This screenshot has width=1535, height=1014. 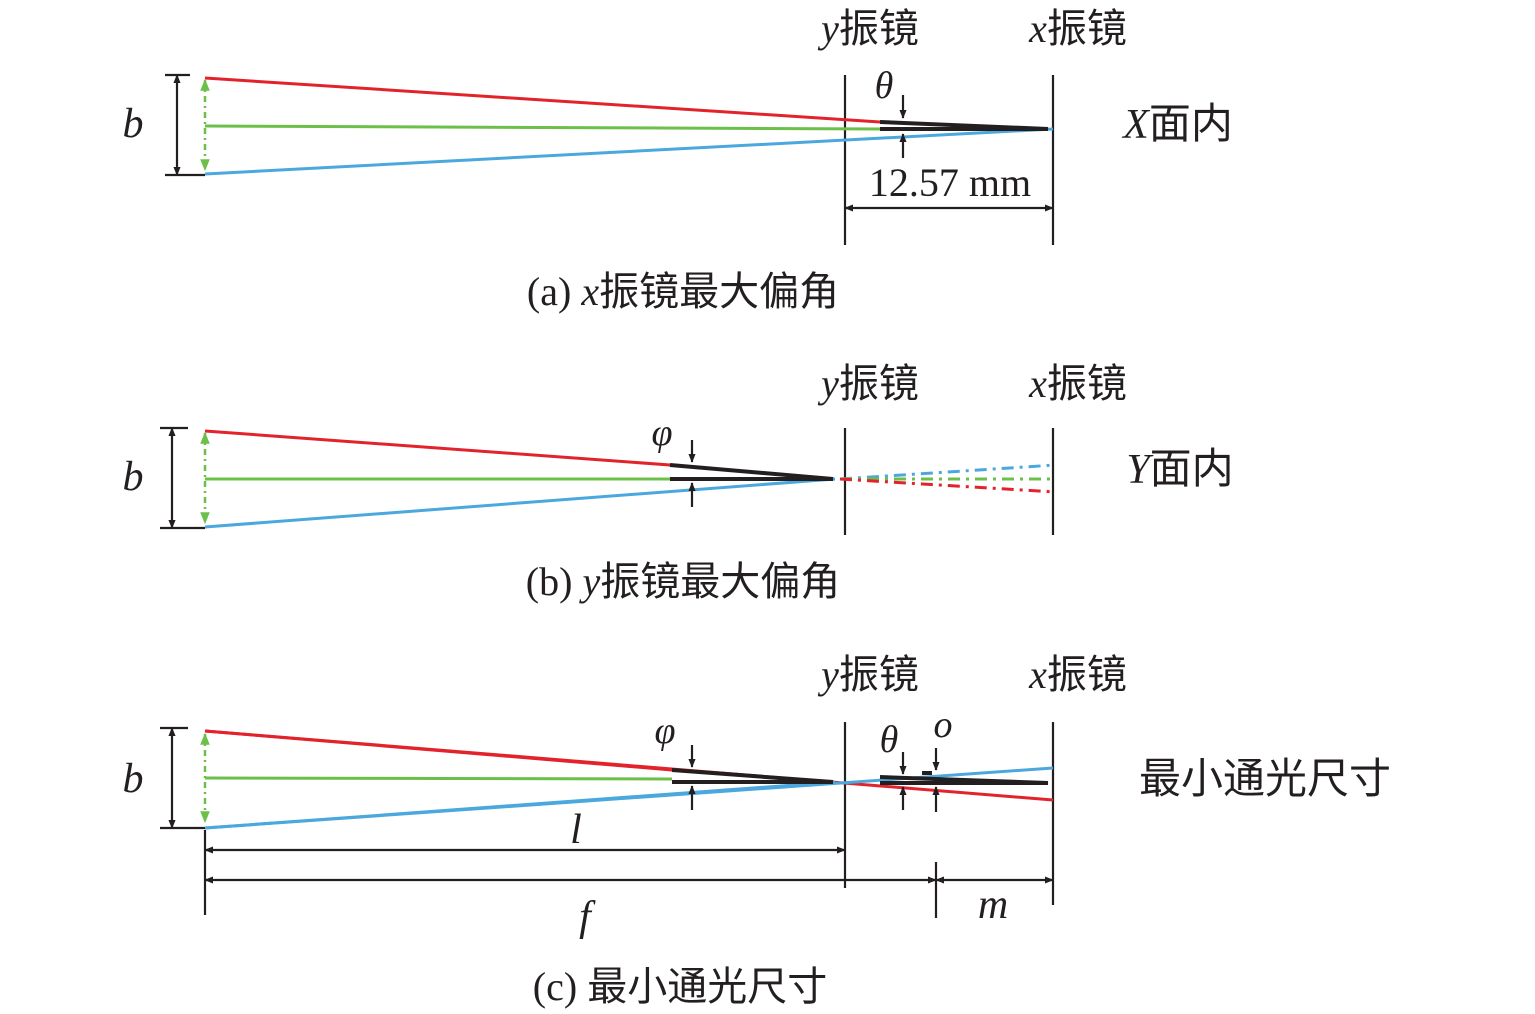 I want to click on panel-c-phi-label: φ, so click(x=664, y=731).